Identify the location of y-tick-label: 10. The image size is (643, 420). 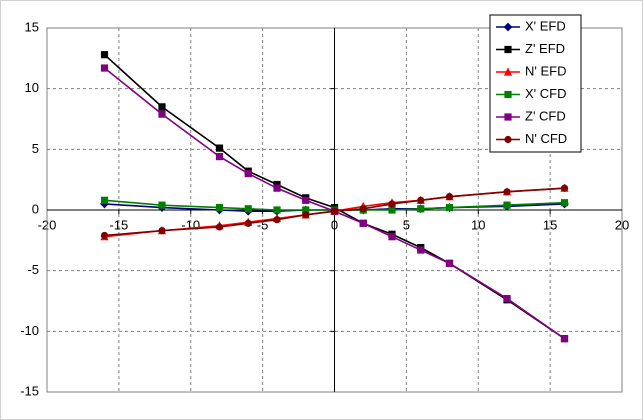
(32, 87).